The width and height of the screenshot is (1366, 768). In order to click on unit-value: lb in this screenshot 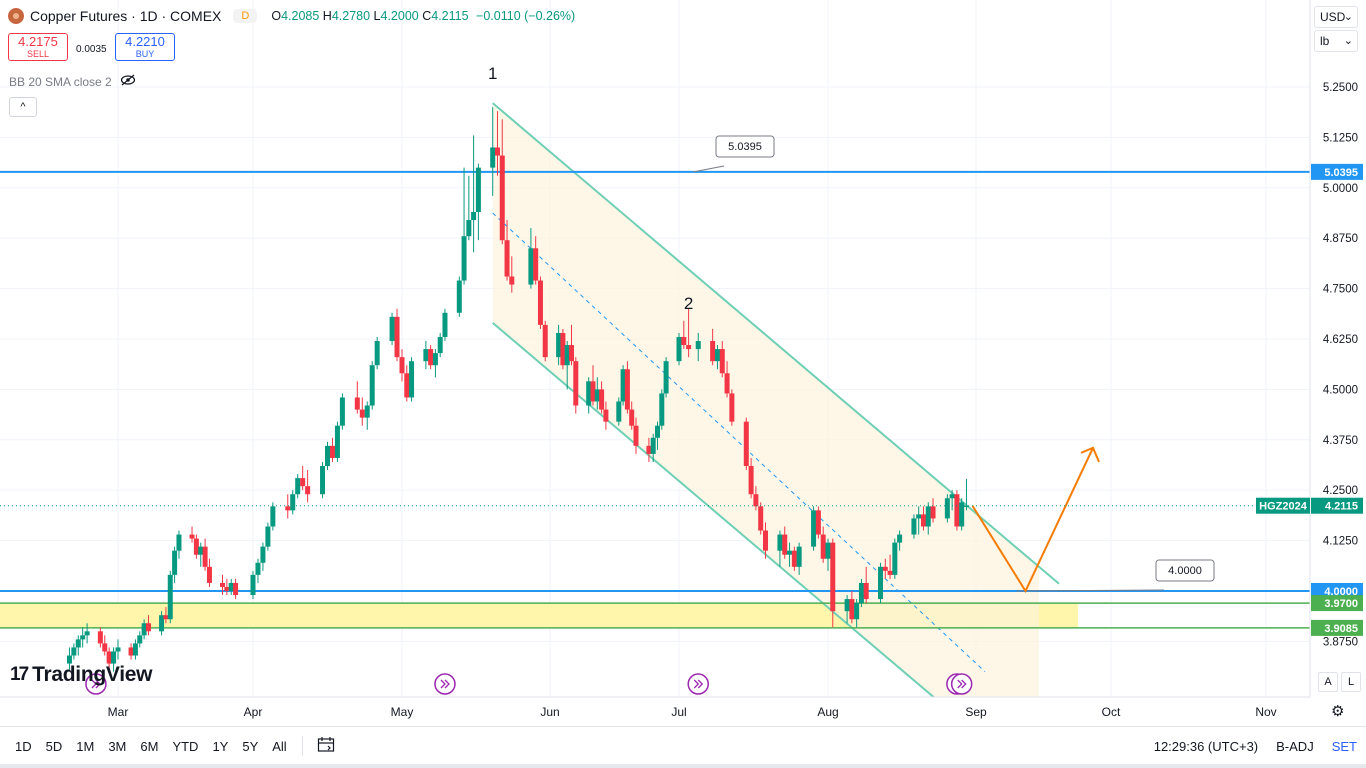, I will do `click(1325, 41)`.